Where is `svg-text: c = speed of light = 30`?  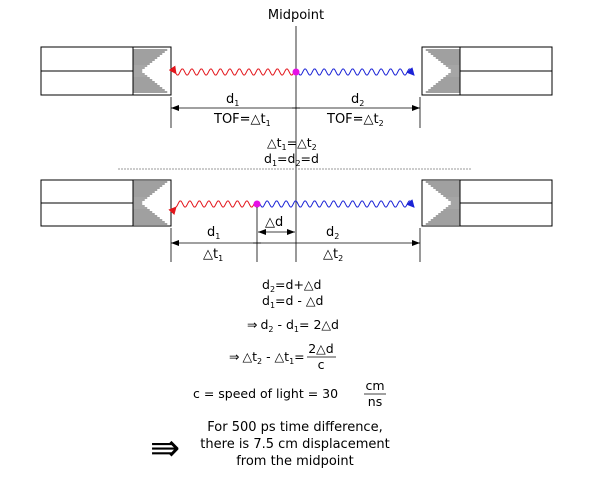 svg-text: c = speed of light = 30 is located at coordinates (265, 393).